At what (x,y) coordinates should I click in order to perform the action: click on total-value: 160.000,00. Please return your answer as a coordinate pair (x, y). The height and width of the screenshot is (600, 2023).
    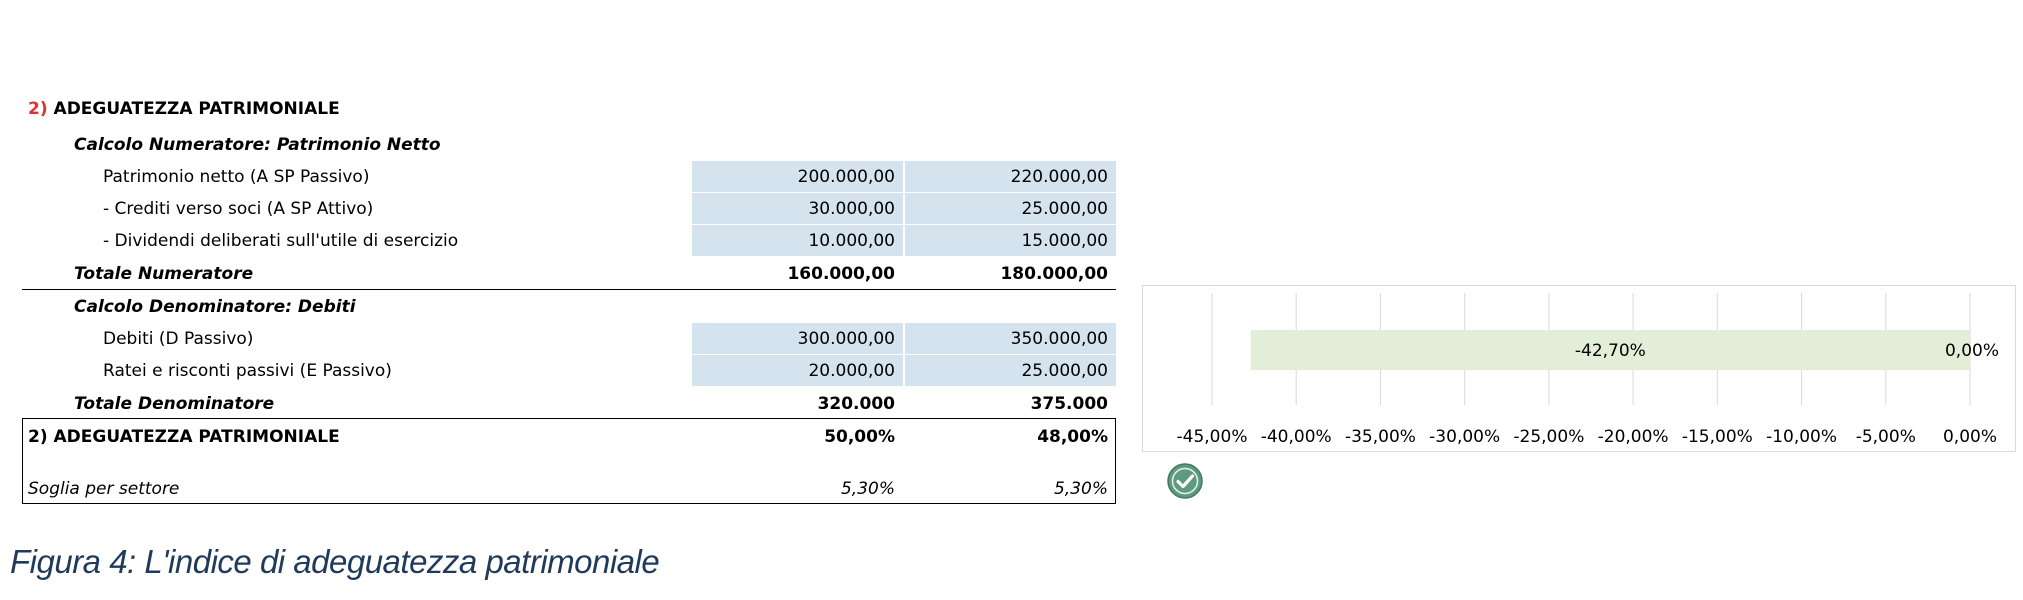
    Looking at the image, I should click on (841, 274).